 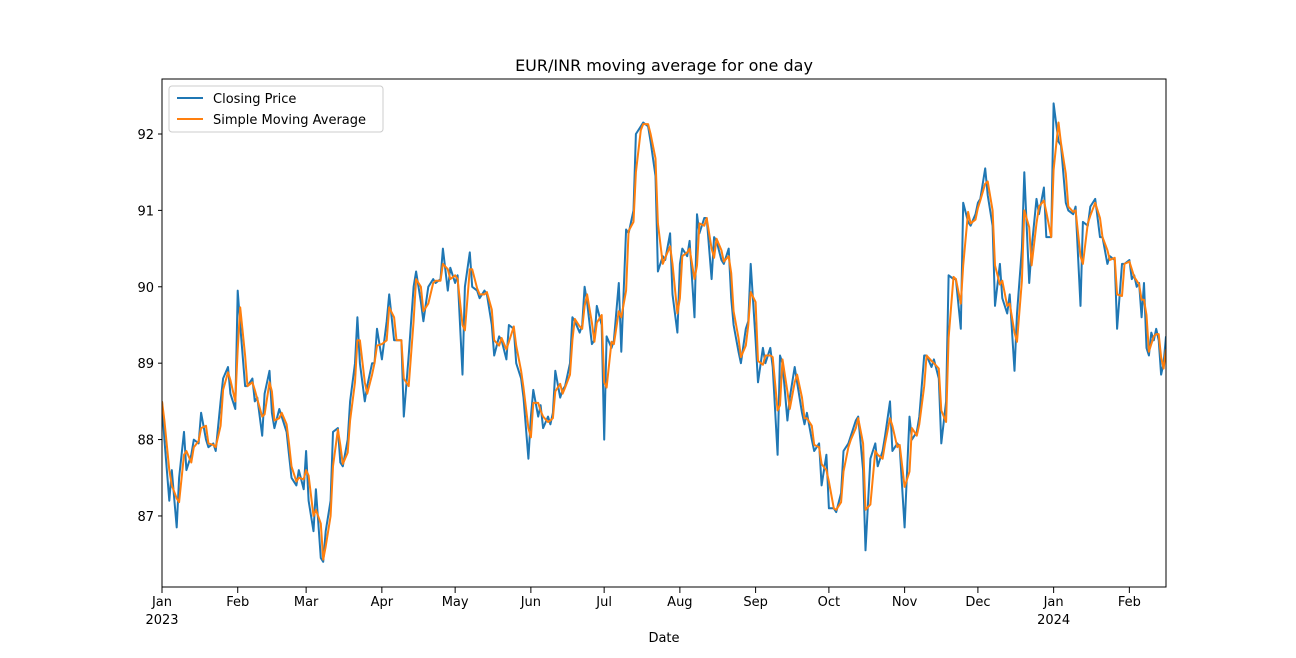 I want to click on x-tick-label: Mar, so click(x=306, y=602).